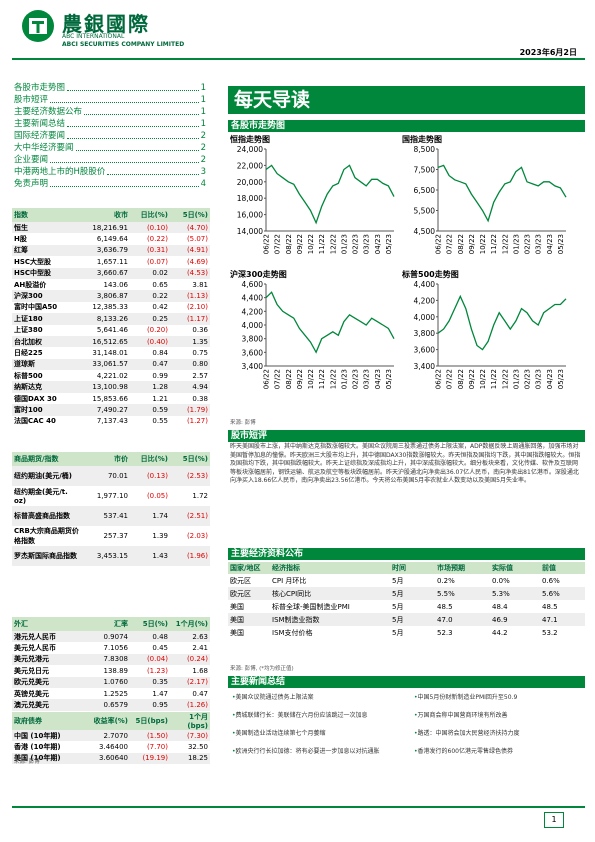 Image resolution: width=595 pixels, height=842 pixels. I want to click on cell: (0.10), so click(150, 228).